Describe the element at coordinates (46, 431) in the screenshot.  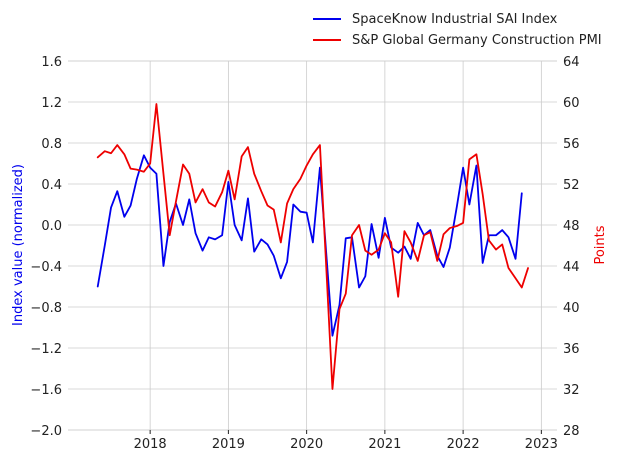
I see `y-tick-label: −2.0` at that location.